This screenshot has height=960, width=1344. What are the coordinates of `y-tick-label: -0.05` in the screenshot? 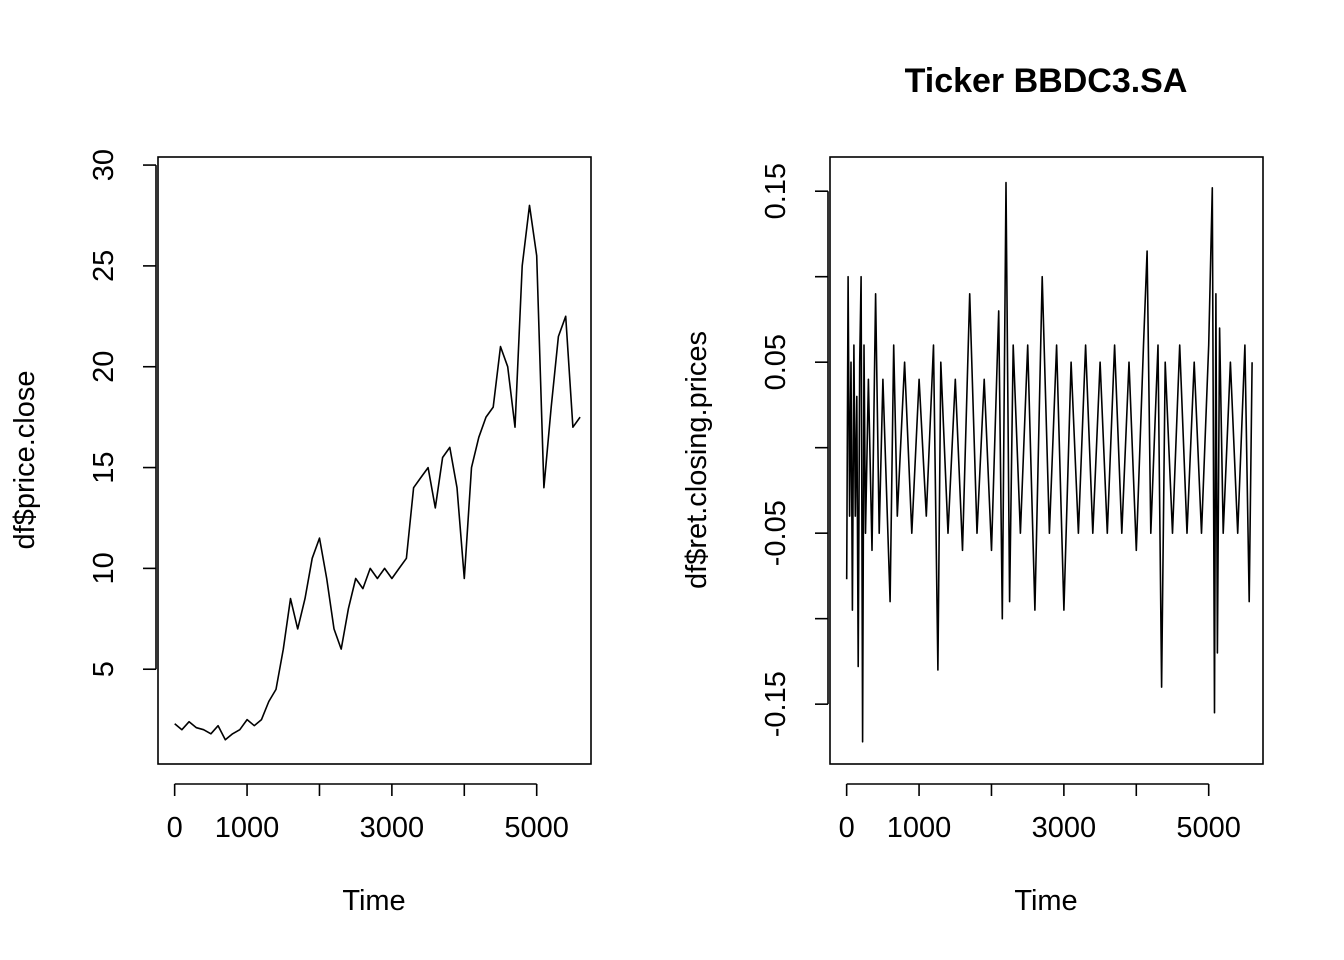 It's located at (776, 533).